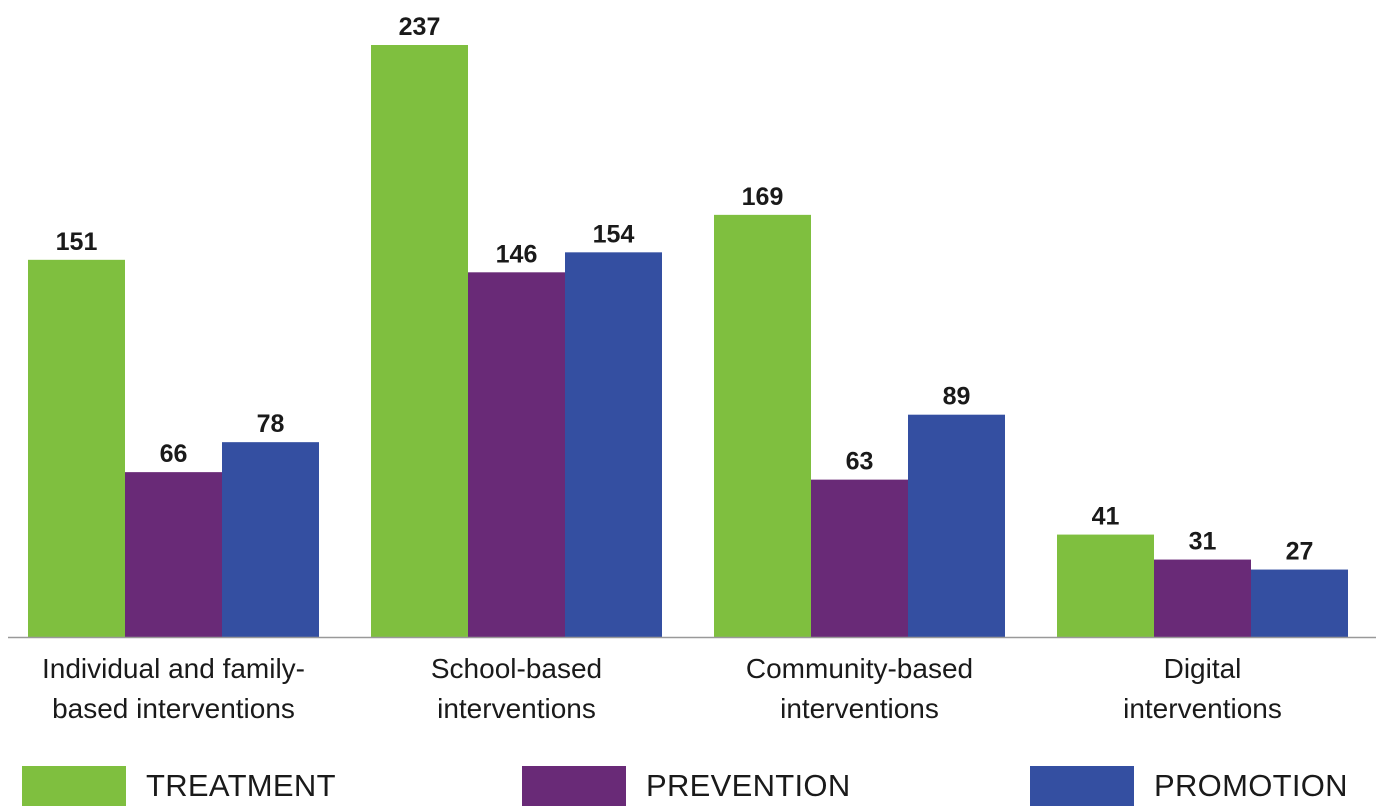 The image size is (1376, 806). What do you see at coordinates (1202, 688) in the screenshot?
I see `category-label-3: Digital interventions` at bounding box center [1202, 688].